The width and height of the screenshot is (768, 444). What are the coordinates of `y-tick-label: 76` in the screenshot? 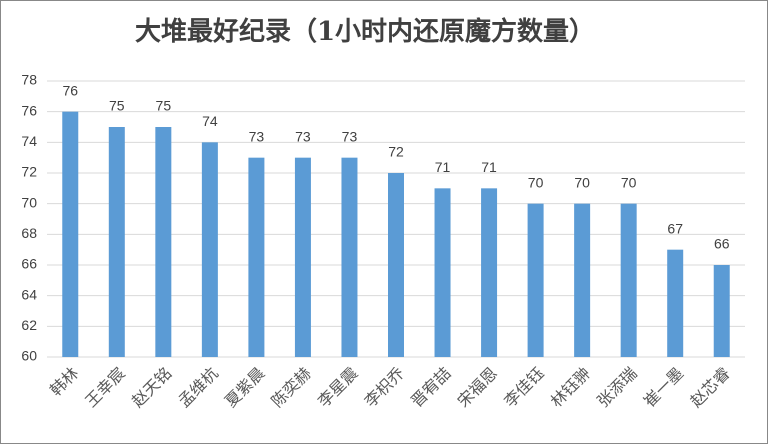 It's located at (29, 110).